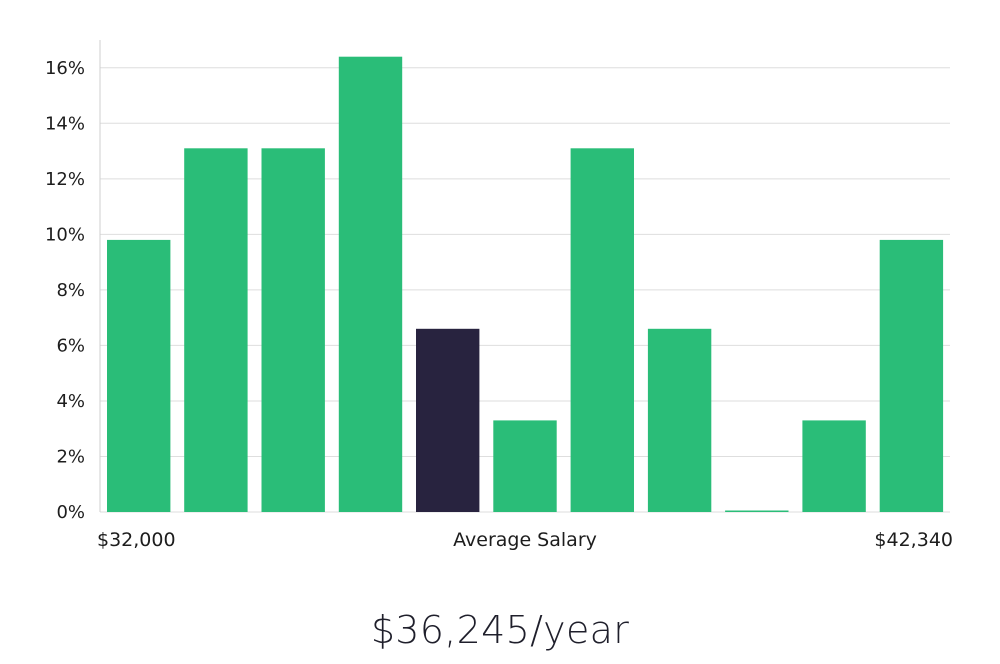 This screenshot has height=664, width=1000. I want to click on y-tick-label: 6%, so click(70, 345).